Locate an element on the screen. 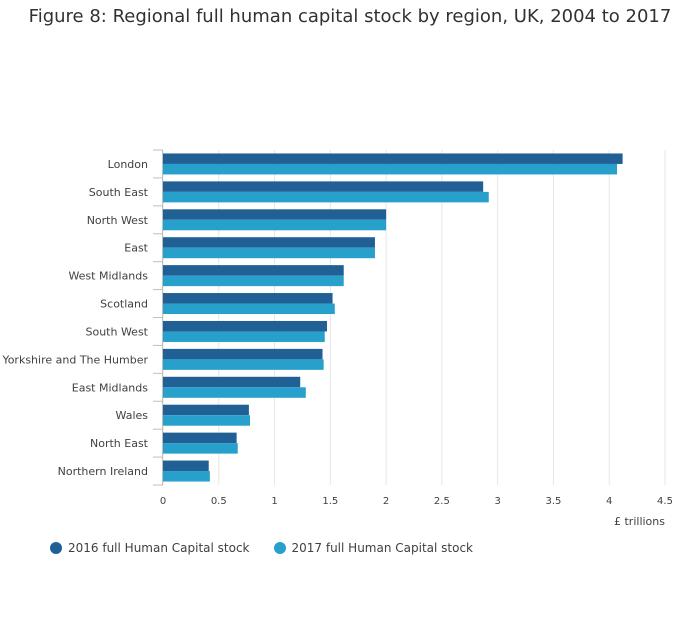 This screenshot has height=635, width=700. x-tick-label: 0.5 is located at coordinates (219, 501).